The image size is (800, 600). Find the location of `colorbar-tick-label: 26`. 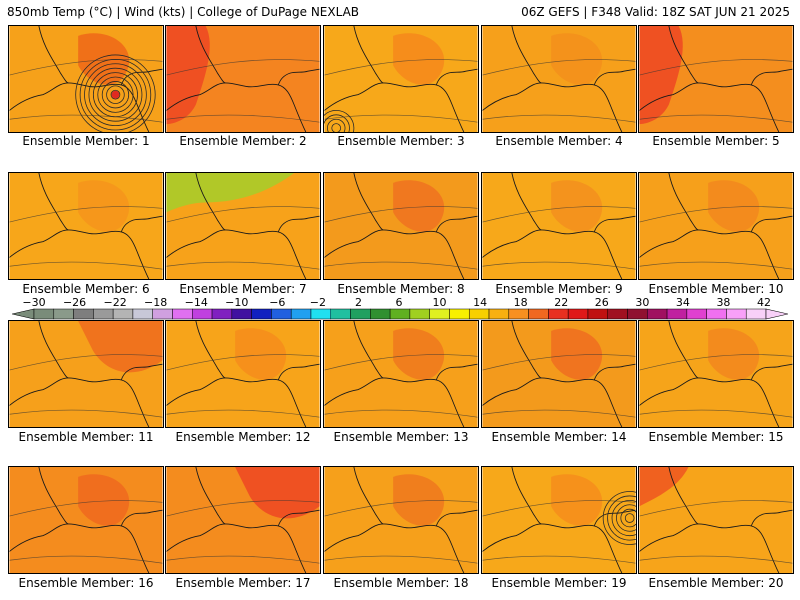

colorbar-tick-label: 26 is located at coordinates (602, 302).